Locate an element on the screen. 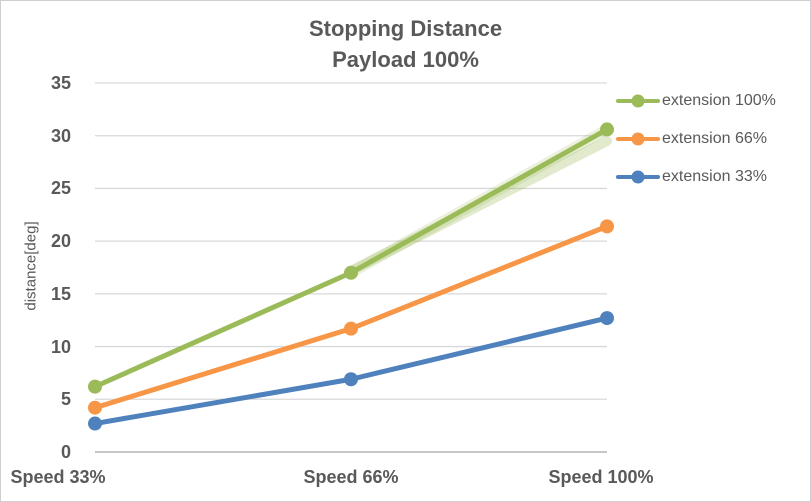 The image size is (811, 502). legend-item-extension-66: extension 66% is located at coordinates (691, 139).